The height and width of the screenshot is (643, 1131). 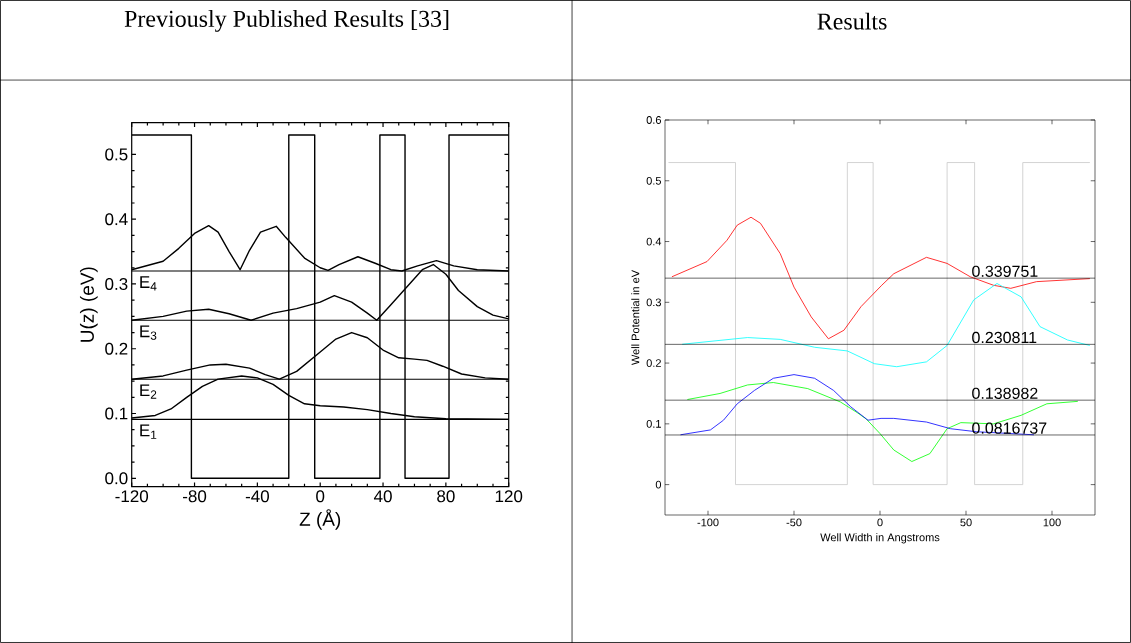 What do you see at coordinates (257, 496) in the screenshot?
I see `x-tick-label: -40` at bounding box center [257, 496].